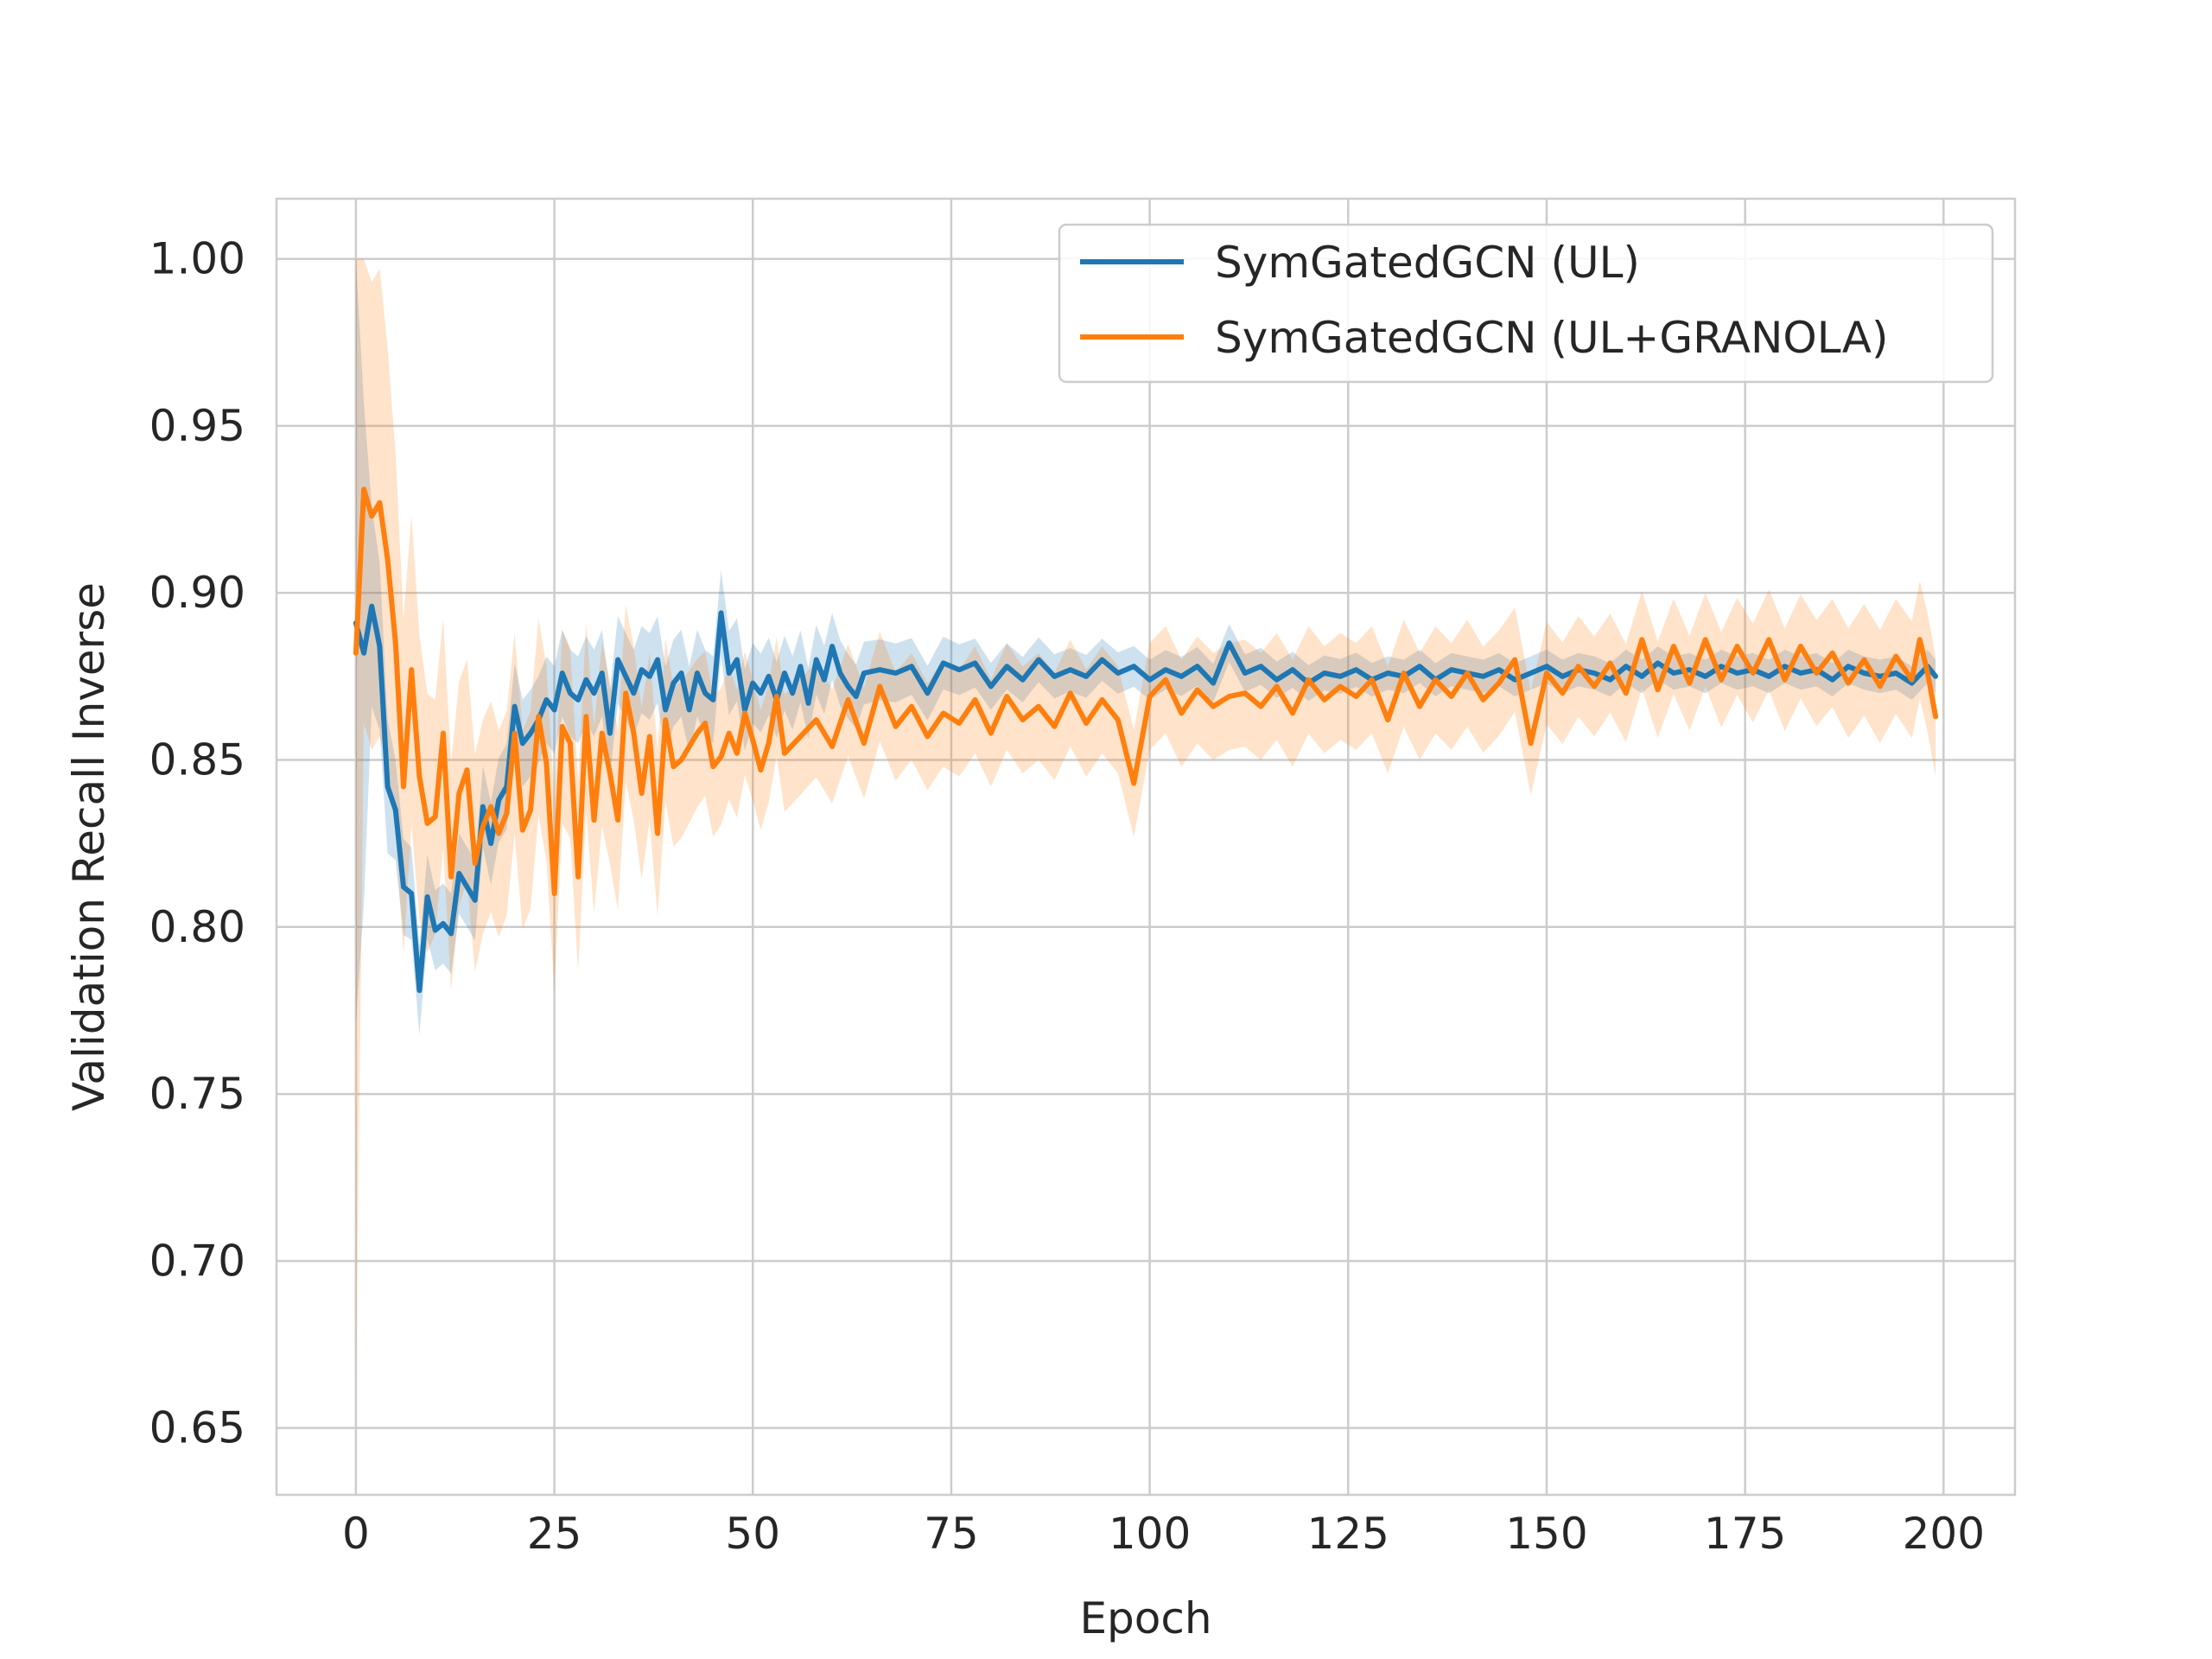  I want to click on x-axis-label: Epoch, so click(1145, 1618).